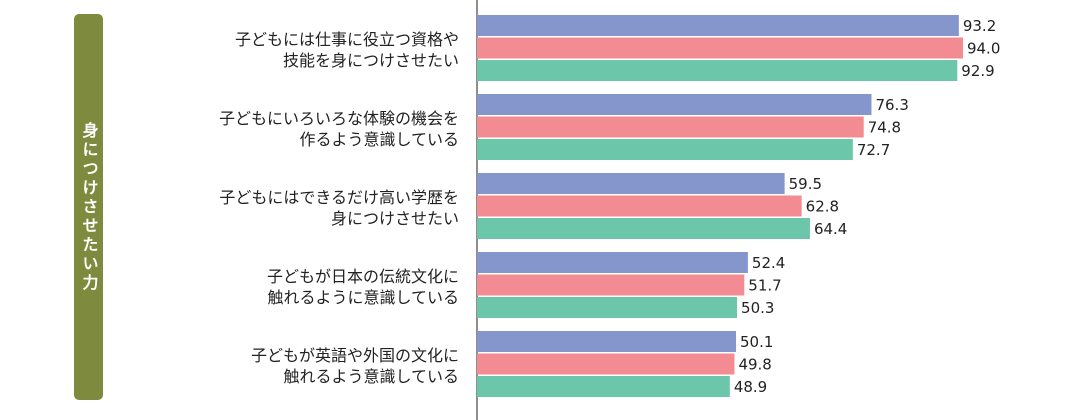  What do you see at coordinates (339, 197) in the screenshot?
I see `category-label-line: 子どもにはできるだけ高い学歴を` at bounding box center [339, 197].